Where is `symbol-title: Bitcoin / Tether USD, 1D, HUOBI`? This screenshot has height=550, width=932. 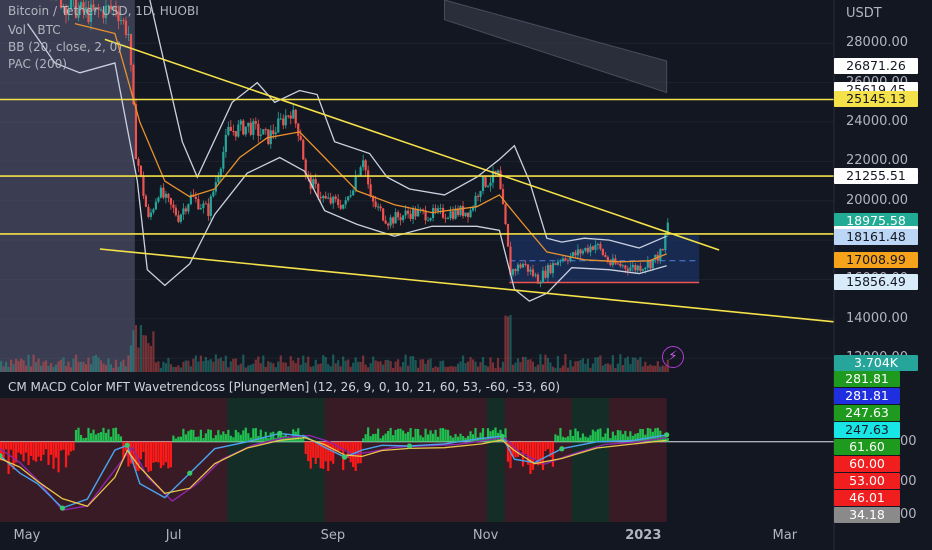
symbol-title: Bitcoin / Tether USD, 1D, HUOBI is located at coordinates (103, 11).